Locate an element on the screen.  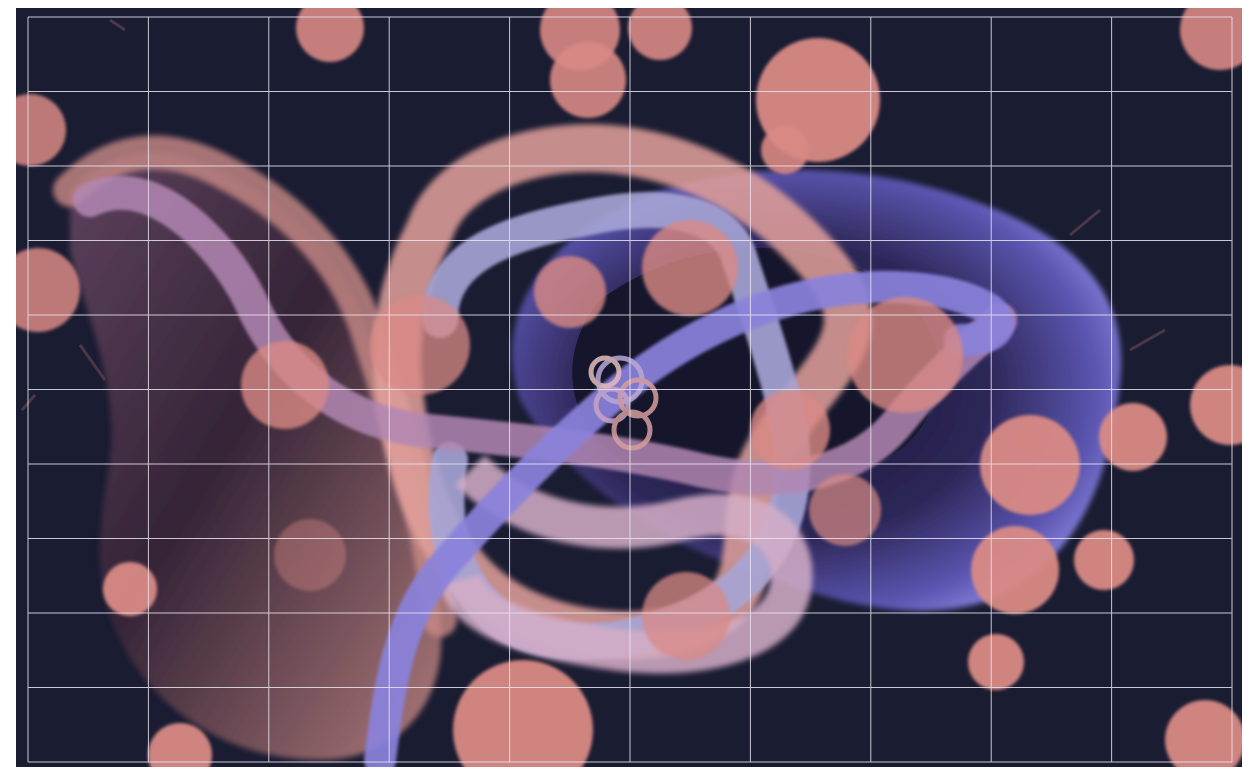
pale-pink-loop is located at coordinates (626, 564).